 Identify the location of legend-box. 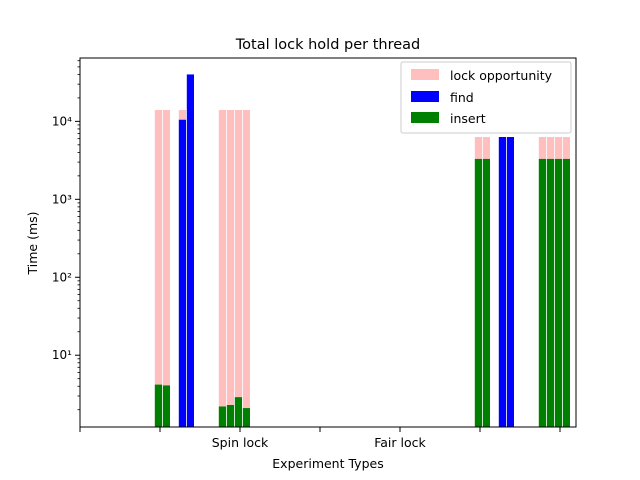
(486, 97).